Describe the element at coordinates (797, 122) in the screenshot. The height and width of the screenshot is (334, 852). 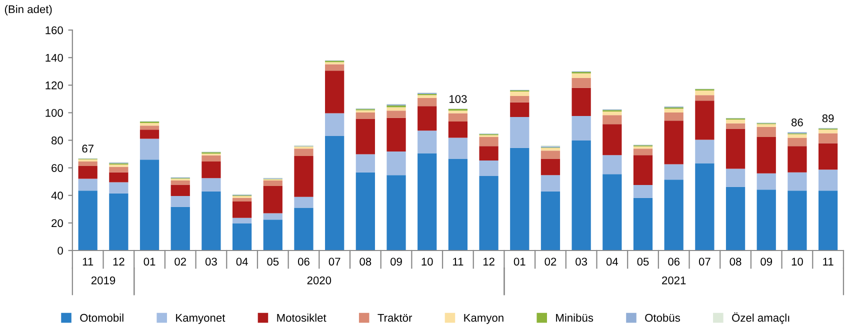
I see `total-label: 86` at that location.